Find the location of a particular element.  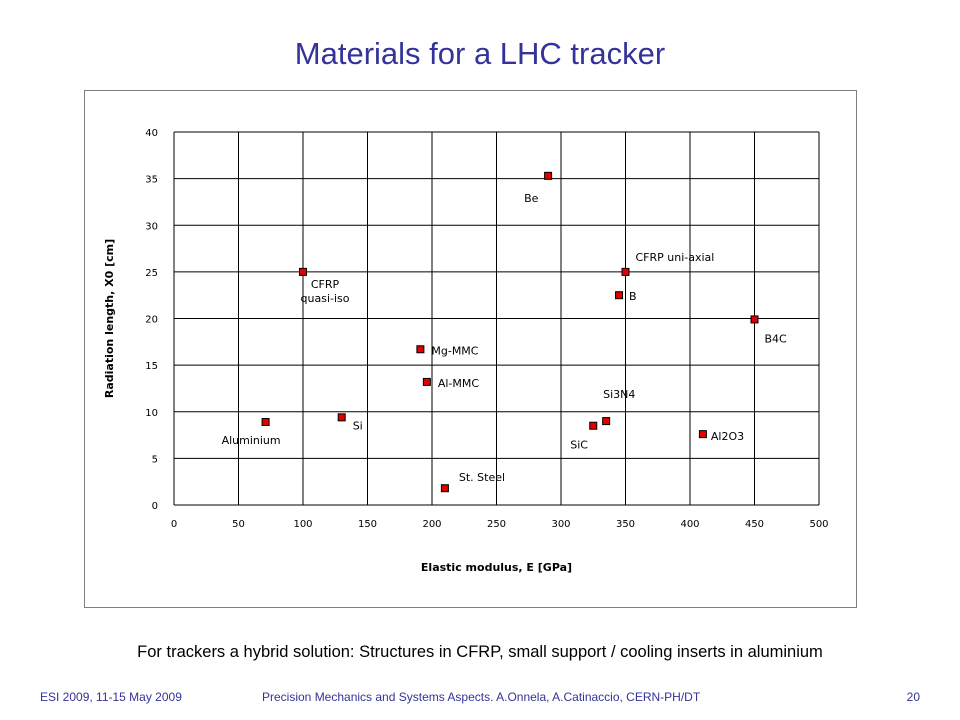

data-point-label: Si is located at coordinates (358, 425).